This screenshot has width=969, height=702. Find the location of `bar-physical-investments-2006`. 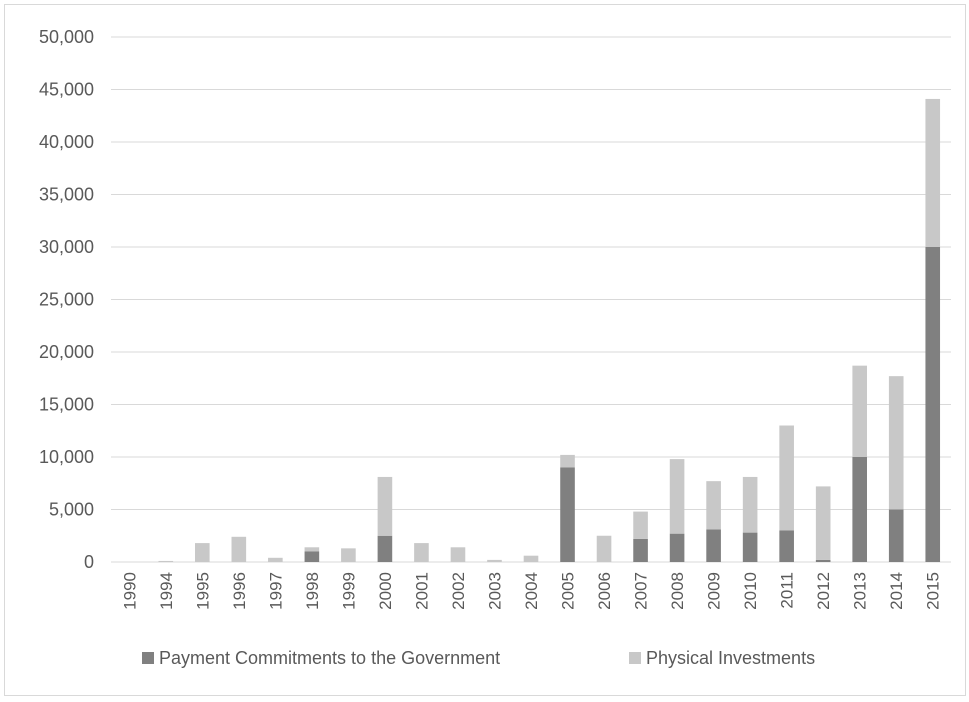

bar-physical-investments-2006 is located at coordinates (604, 548).